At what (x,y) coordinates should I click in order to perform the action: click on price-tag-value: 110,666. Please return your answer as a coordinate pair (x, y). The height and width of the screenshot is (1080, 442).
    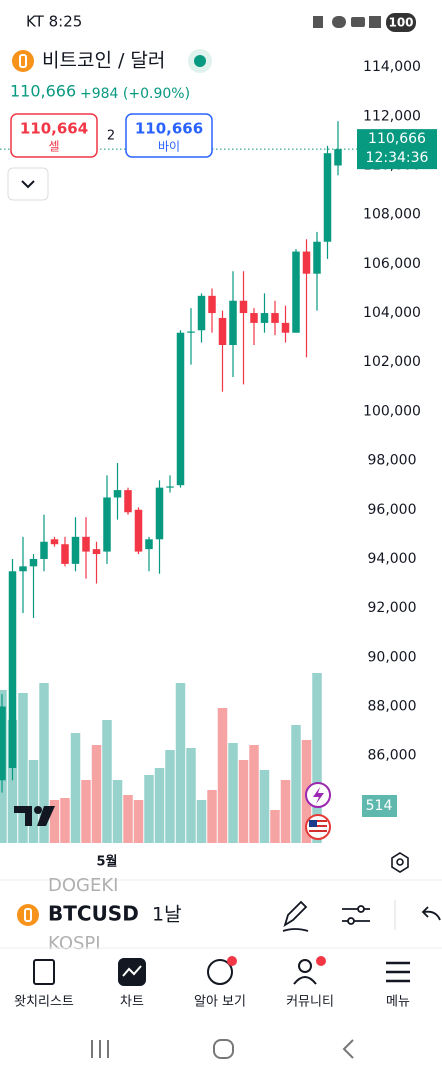
    Looking at the image, I should click on (397, 139).